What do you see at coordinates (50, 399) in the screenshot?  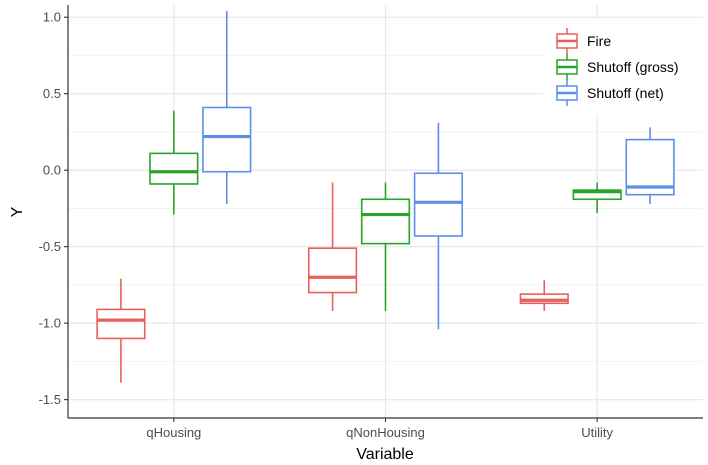 I see `y-tick-label: -1.5` at bounding box center [50, 399].